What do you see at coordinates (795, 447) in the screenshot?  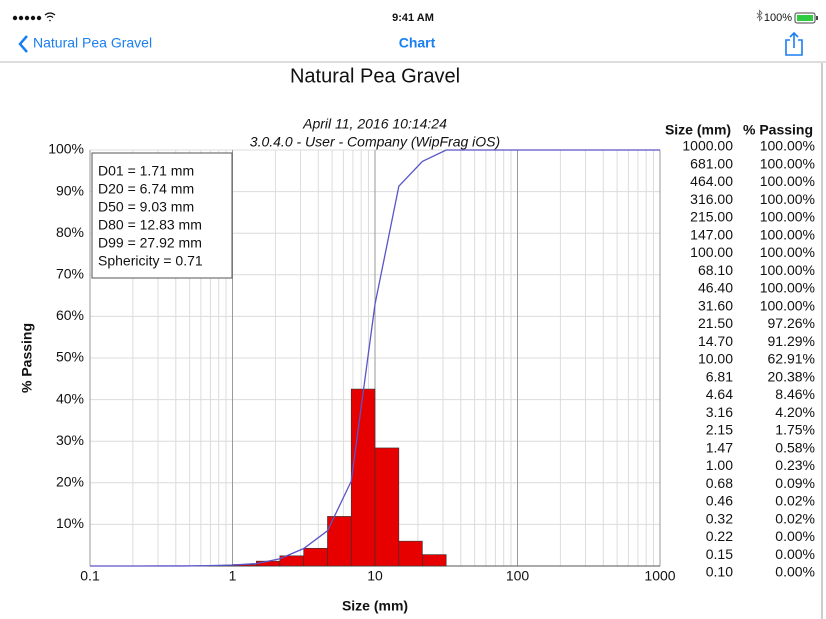 I see `table-passing: 0.58%` at bounding box center [795, 447].